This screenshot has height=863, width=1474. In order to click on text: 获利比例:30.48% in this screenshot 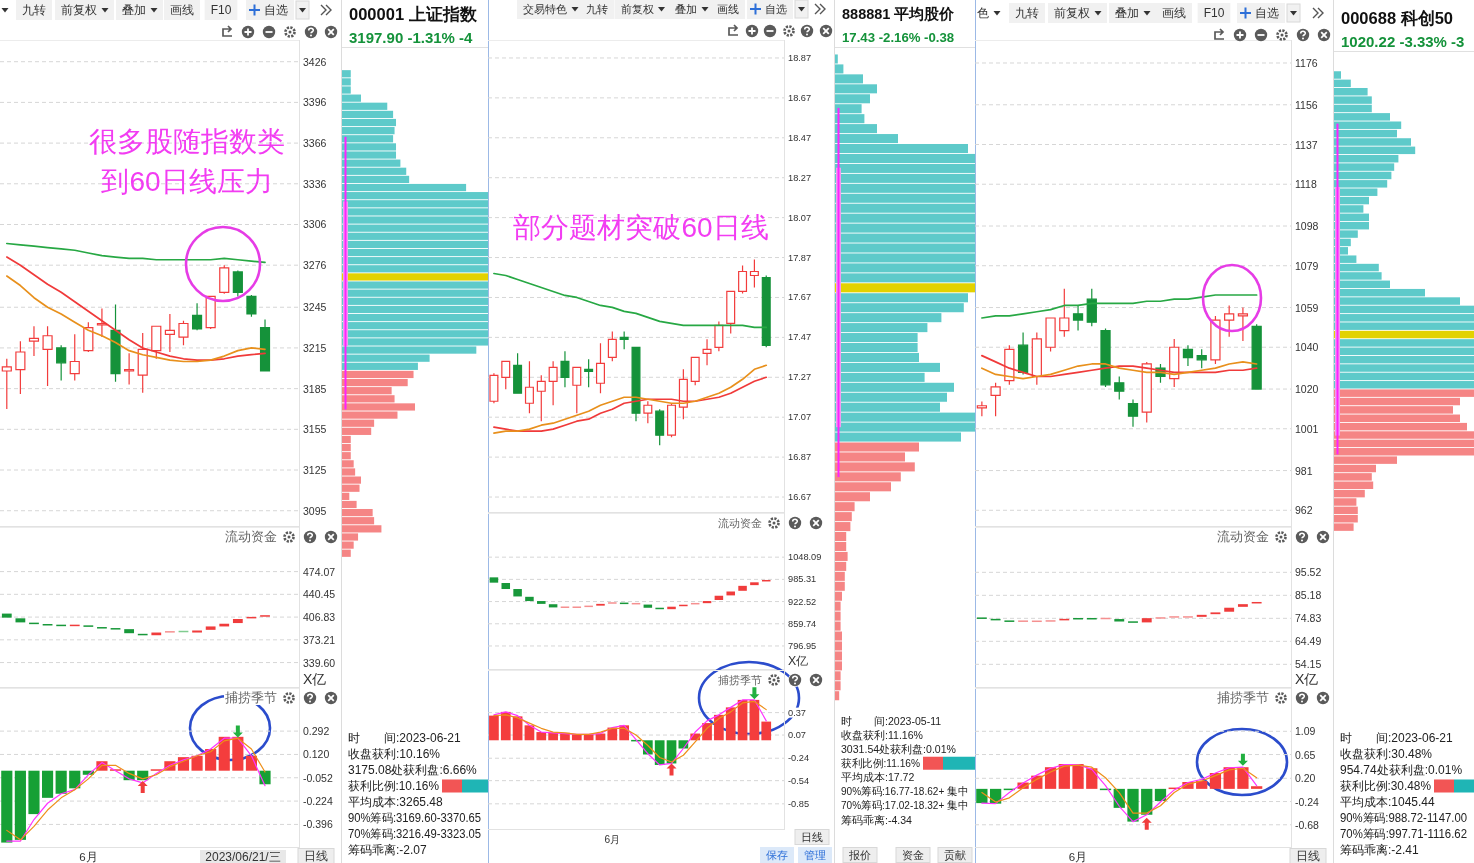, I will do `click(1386, 786)`.